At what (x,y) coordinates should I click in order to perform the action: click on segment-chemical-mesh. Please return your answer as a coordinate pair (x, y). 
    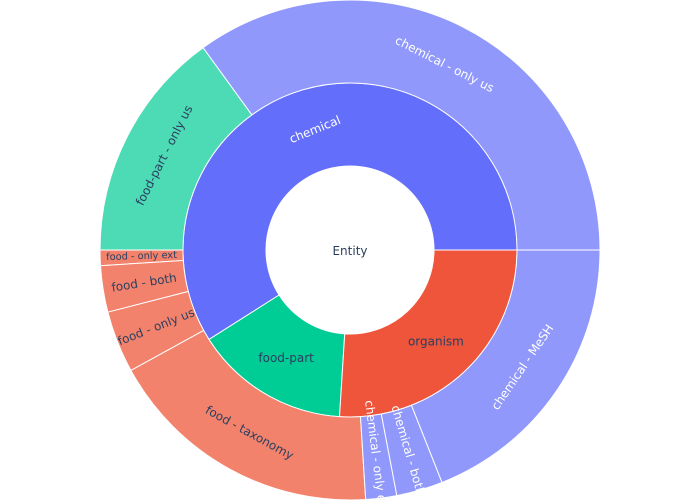
    Looking at the image, I should click on (505, 366).